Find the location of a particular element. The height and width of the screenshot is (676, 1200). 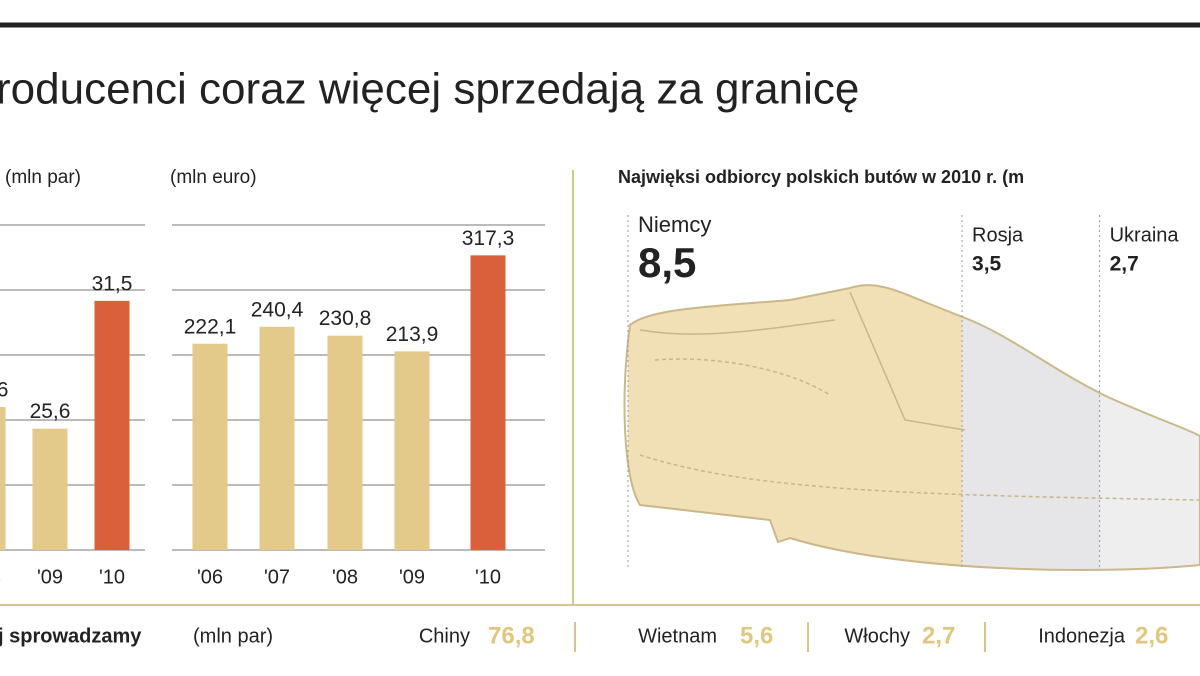

value-label: 240,4 is located at coordinates (277, 309).